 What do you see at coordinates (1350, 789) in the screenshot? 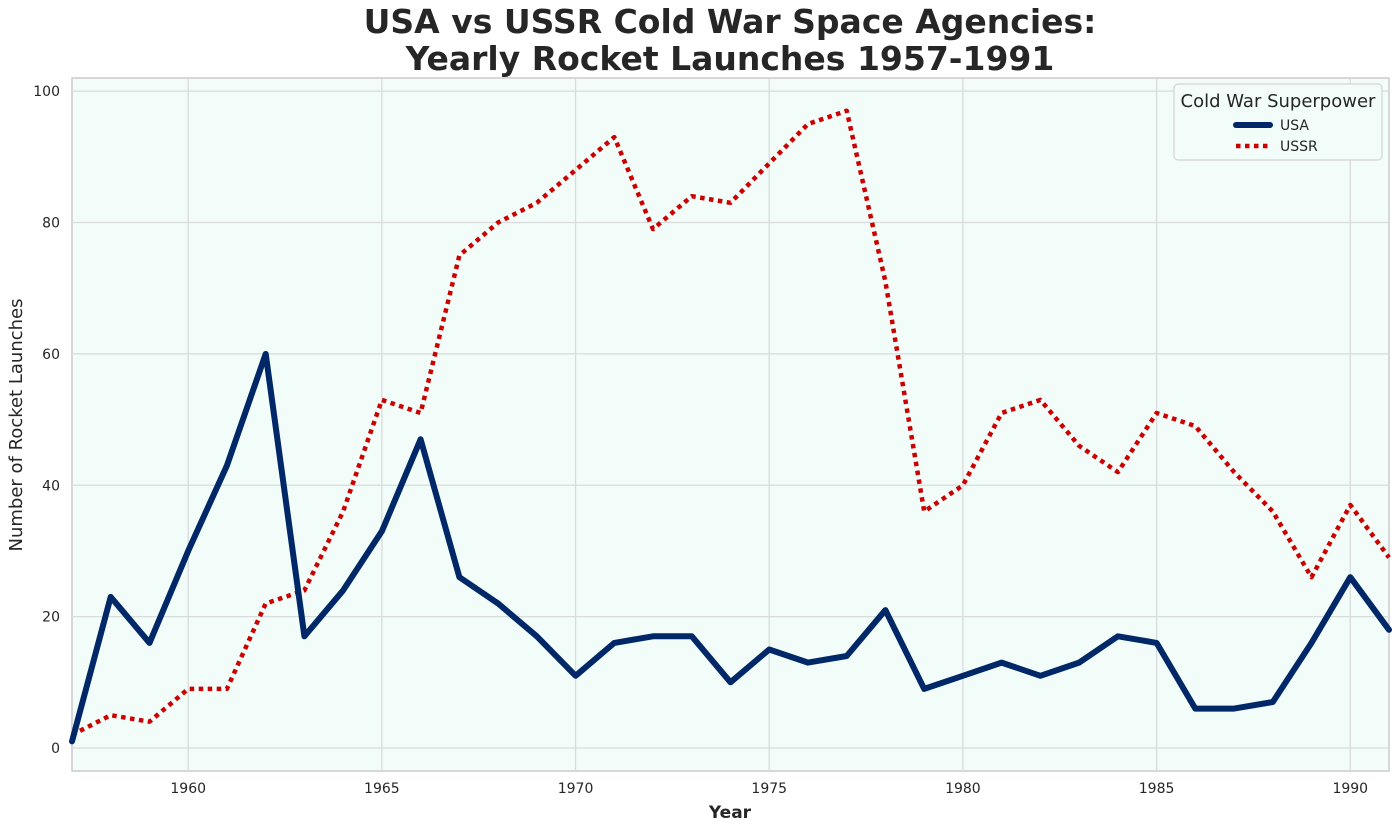
I see `x-tick-label: 1990` at bounding box center [1350, 789].